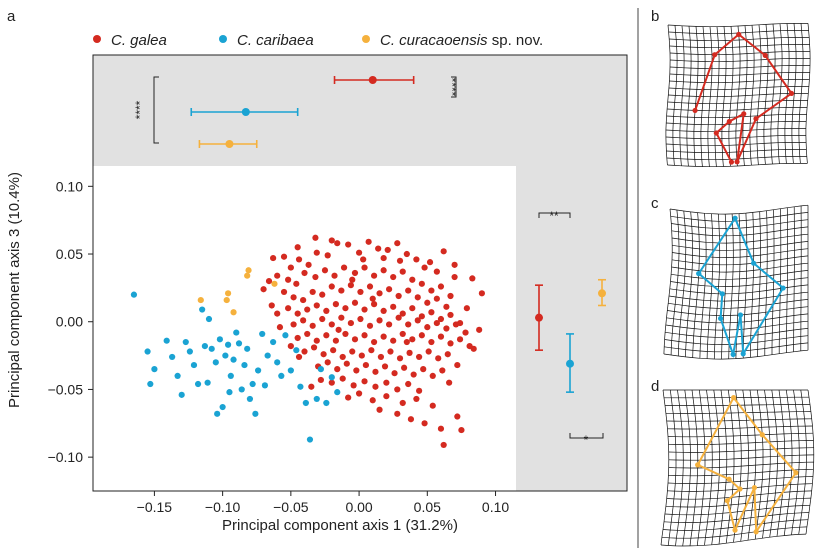  Describe the element at coordinates (11, 16) in the screenshot. I see `panel-label-a: a` at that location.